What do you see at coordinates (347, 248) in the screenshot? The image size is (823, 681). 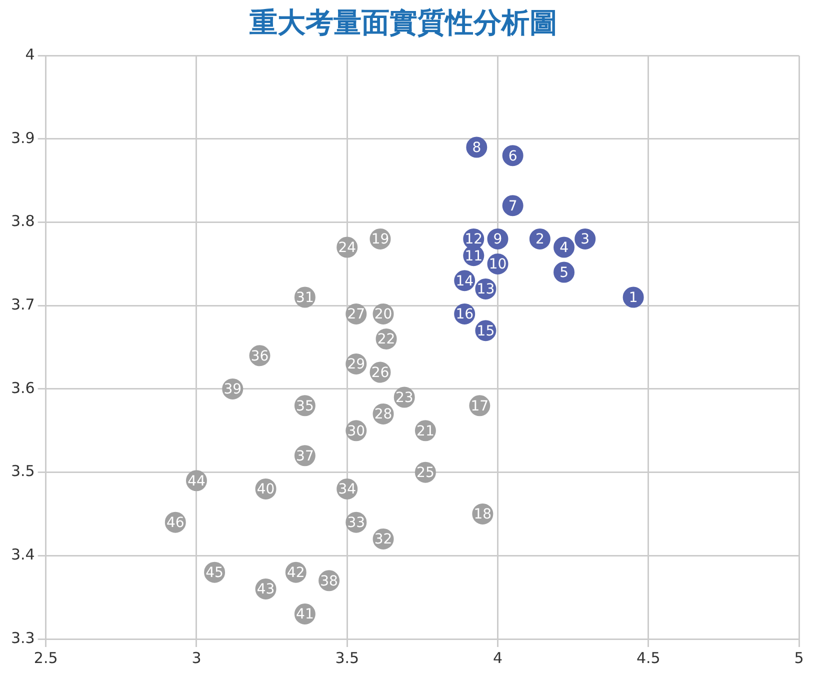 I see `annotation: 24` at bounding box center [347, 248].